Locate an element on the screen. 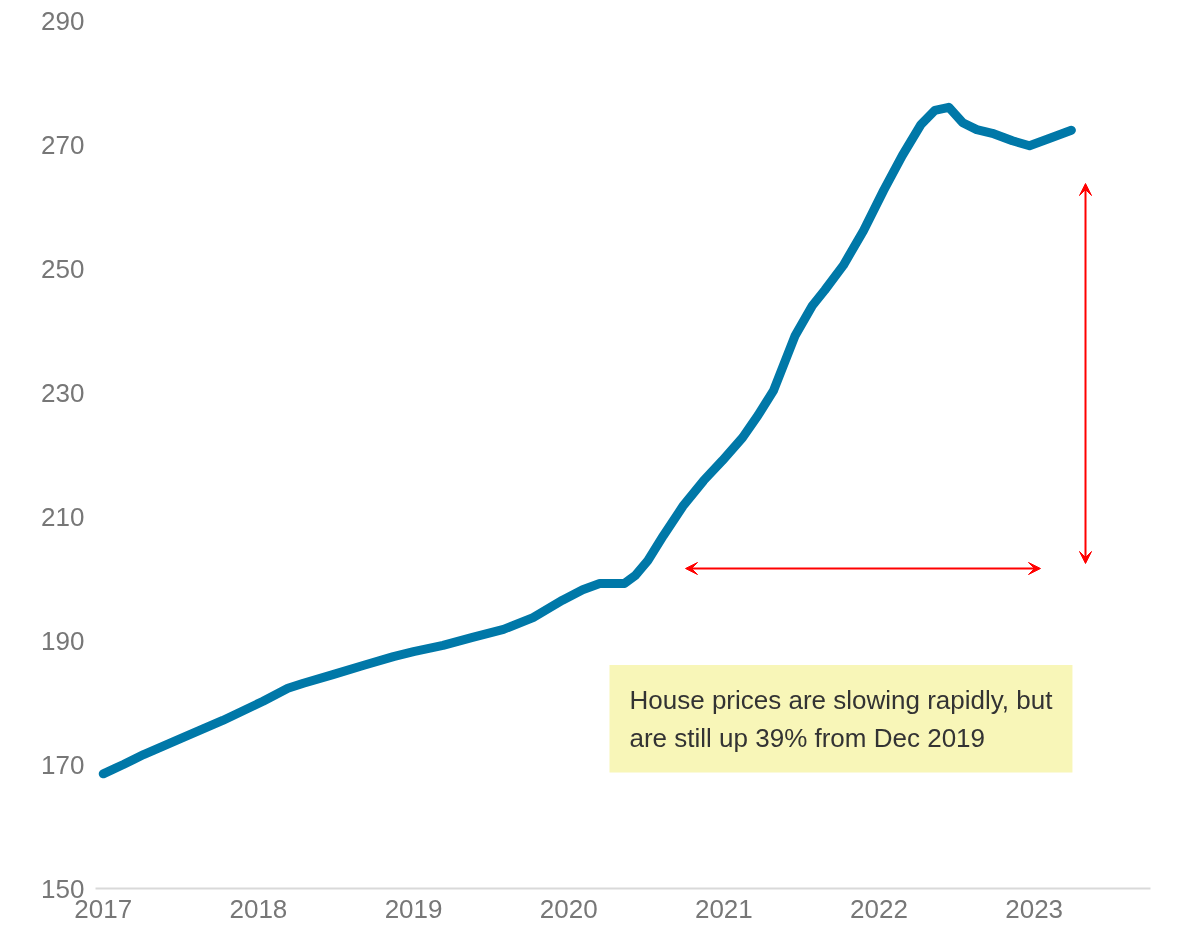 The width and height of the screenshot is (1179, 942). x-tick-label: 2021 is located at coordinates (723, 908).